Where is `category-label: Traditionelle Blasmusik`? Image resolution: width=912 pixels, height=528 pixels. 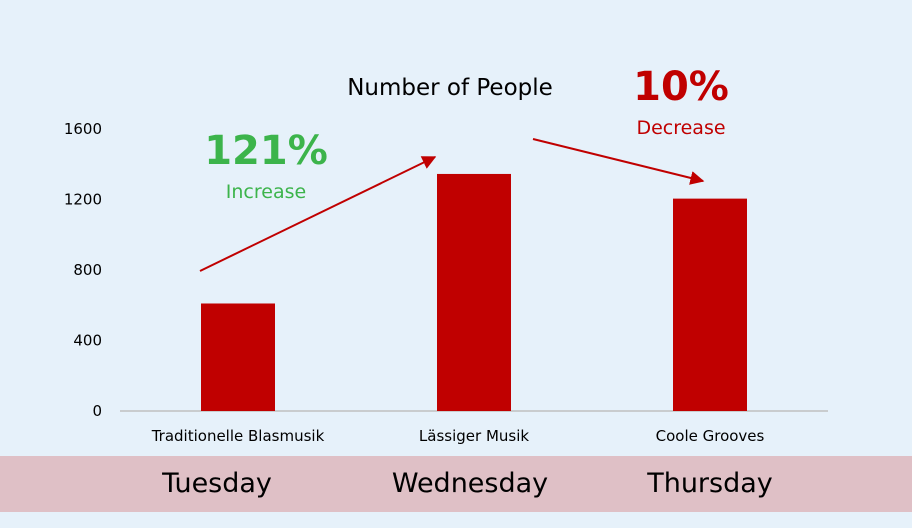
category-label: Traditionelle Blasmusik is located at coordinates (238, 436).